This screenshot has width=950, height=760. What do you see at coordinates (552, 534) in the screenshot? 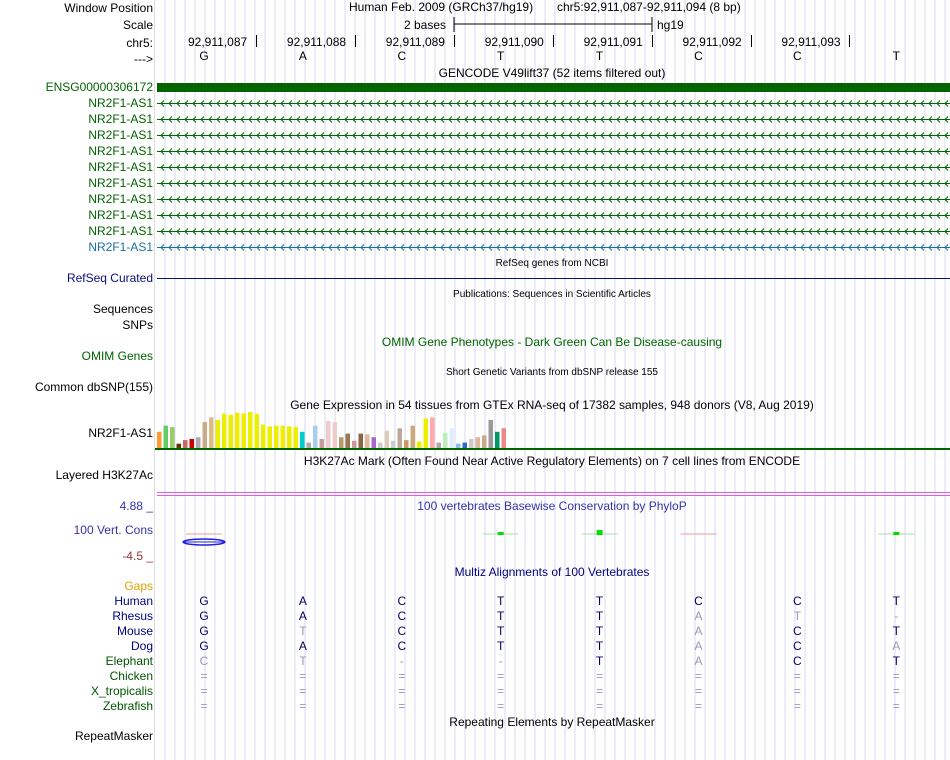
I see `phylop-conservation-chart` at bounding box center [552, 534].